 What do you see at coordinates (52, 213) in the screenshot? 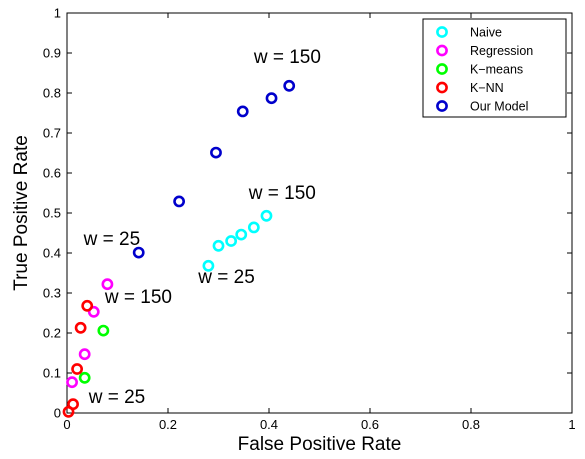
I see `y-tick-label: 0.5` at bounding box center [52, 213].